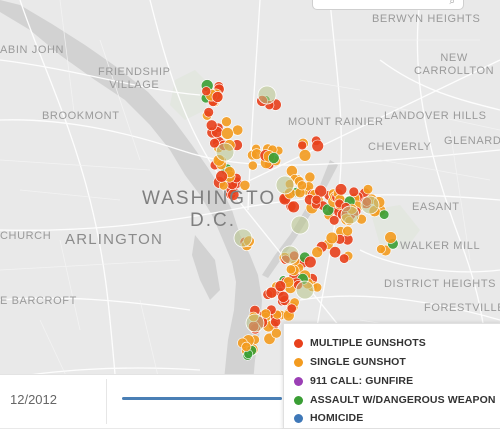  What do you see at coordinates (368, 343) in the screenshot?
I see `legend-label: MULTIPLE GUNSHOTS` at bounding box center [368, 343].